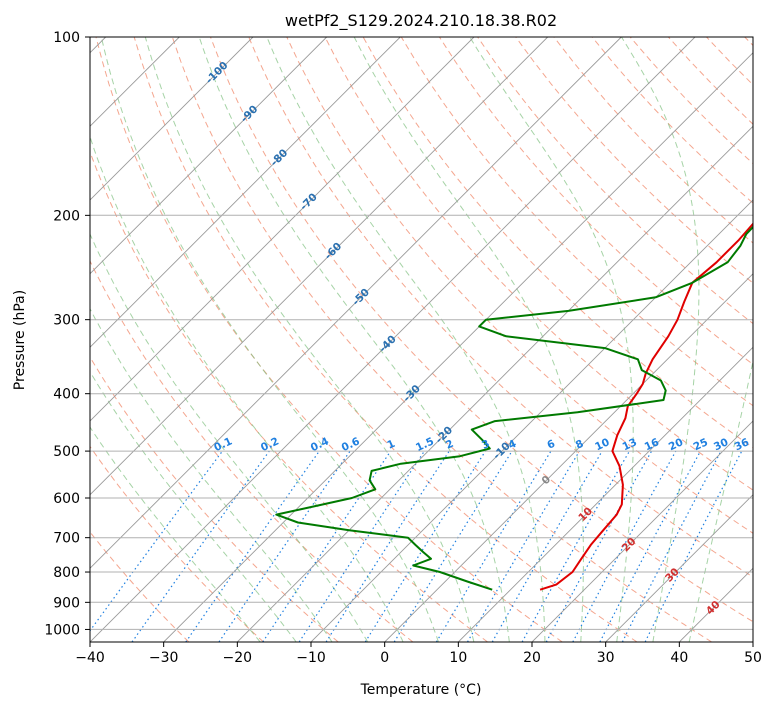 The width and height of the screenshot is (775, 708). What do you see at coordinates (311, 658) in the screenshot?
I see `x-tick-label: −10` at bounding box center [311, 658].